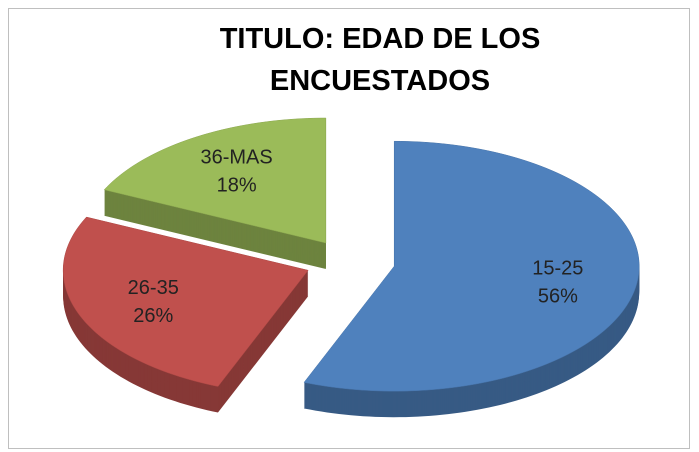  What do you see at coordinates (558, 296) in the screenshot?
I see `slice-value-label: 56%` at bounding box center [558, 296].